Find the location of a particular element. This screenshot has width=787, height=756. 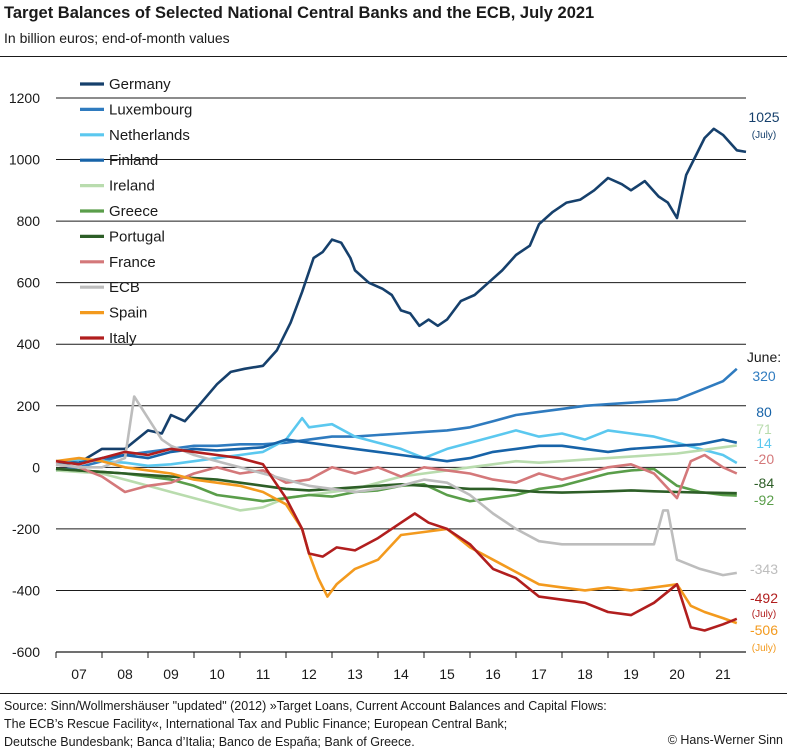

end-label-ecb: -343 is located at coordinates (764, 569).